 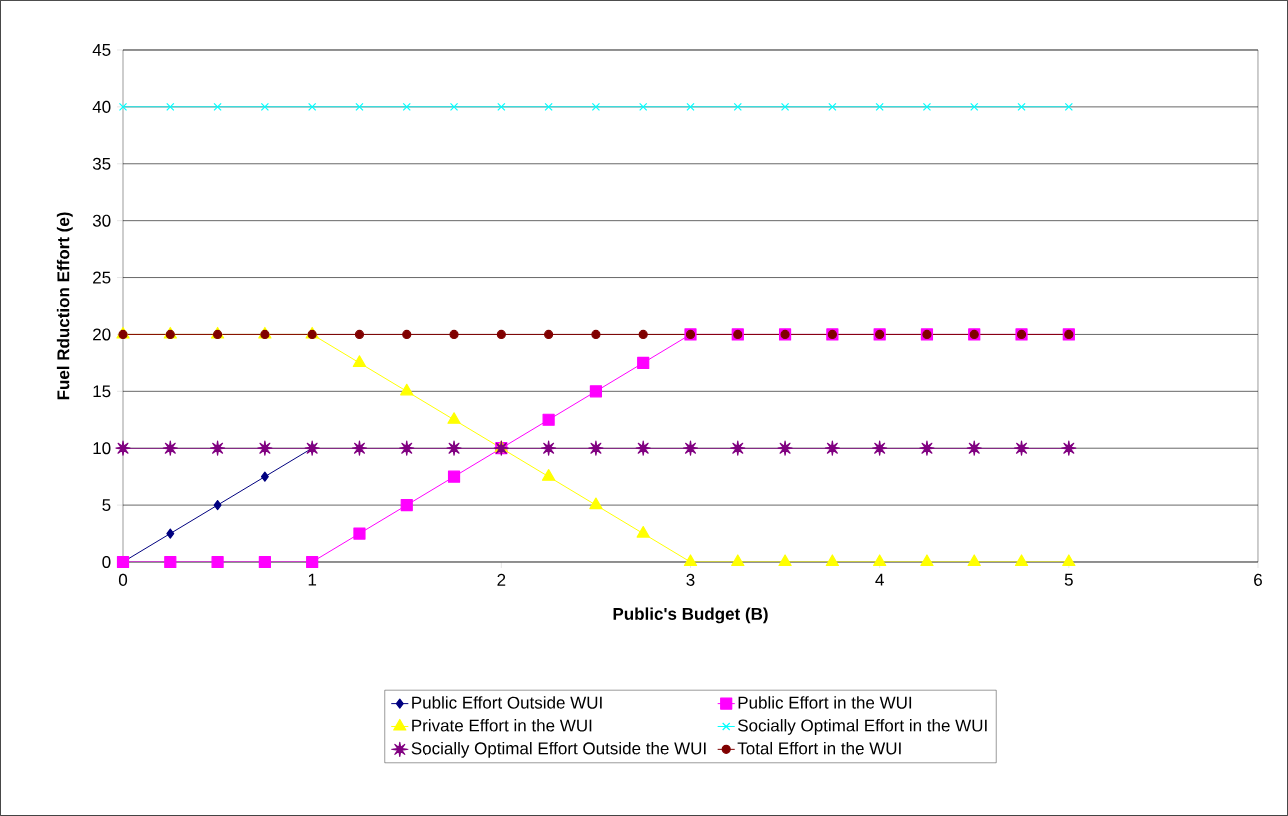 I want to click on legend-label: Public Effort in the WUI, so click(x=825, y=702).